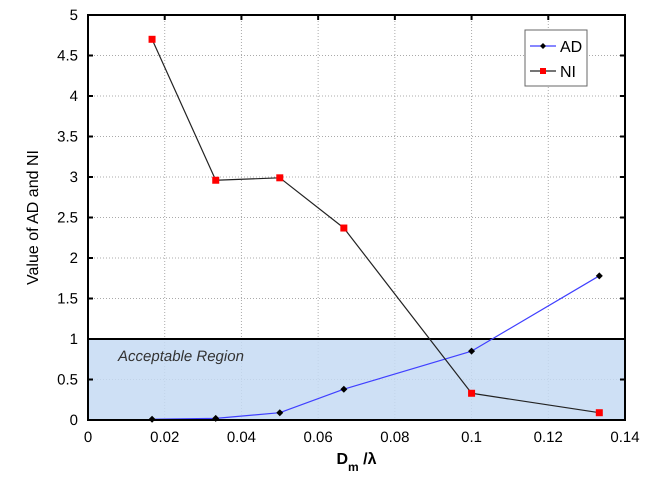  What do you see at coordinates (74, 96) in the screenshot?
I see `y-tick-label: 4` at bounding box center [74, 96].